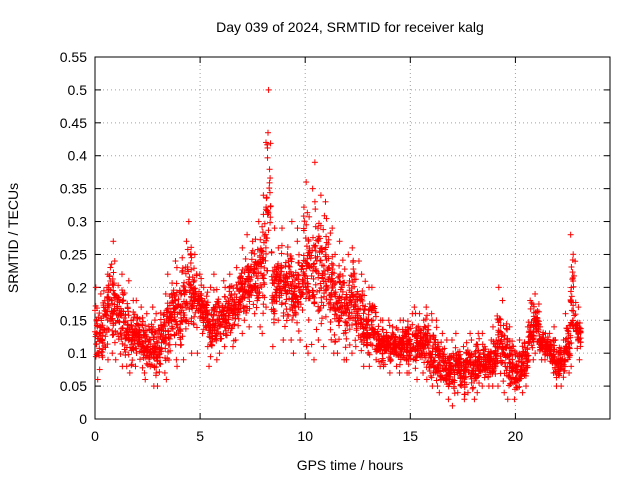  Describe the element at coordinates (13, 238) in the screenshot. I see `y-axis-label: SRMTID / TECUs` at that location.